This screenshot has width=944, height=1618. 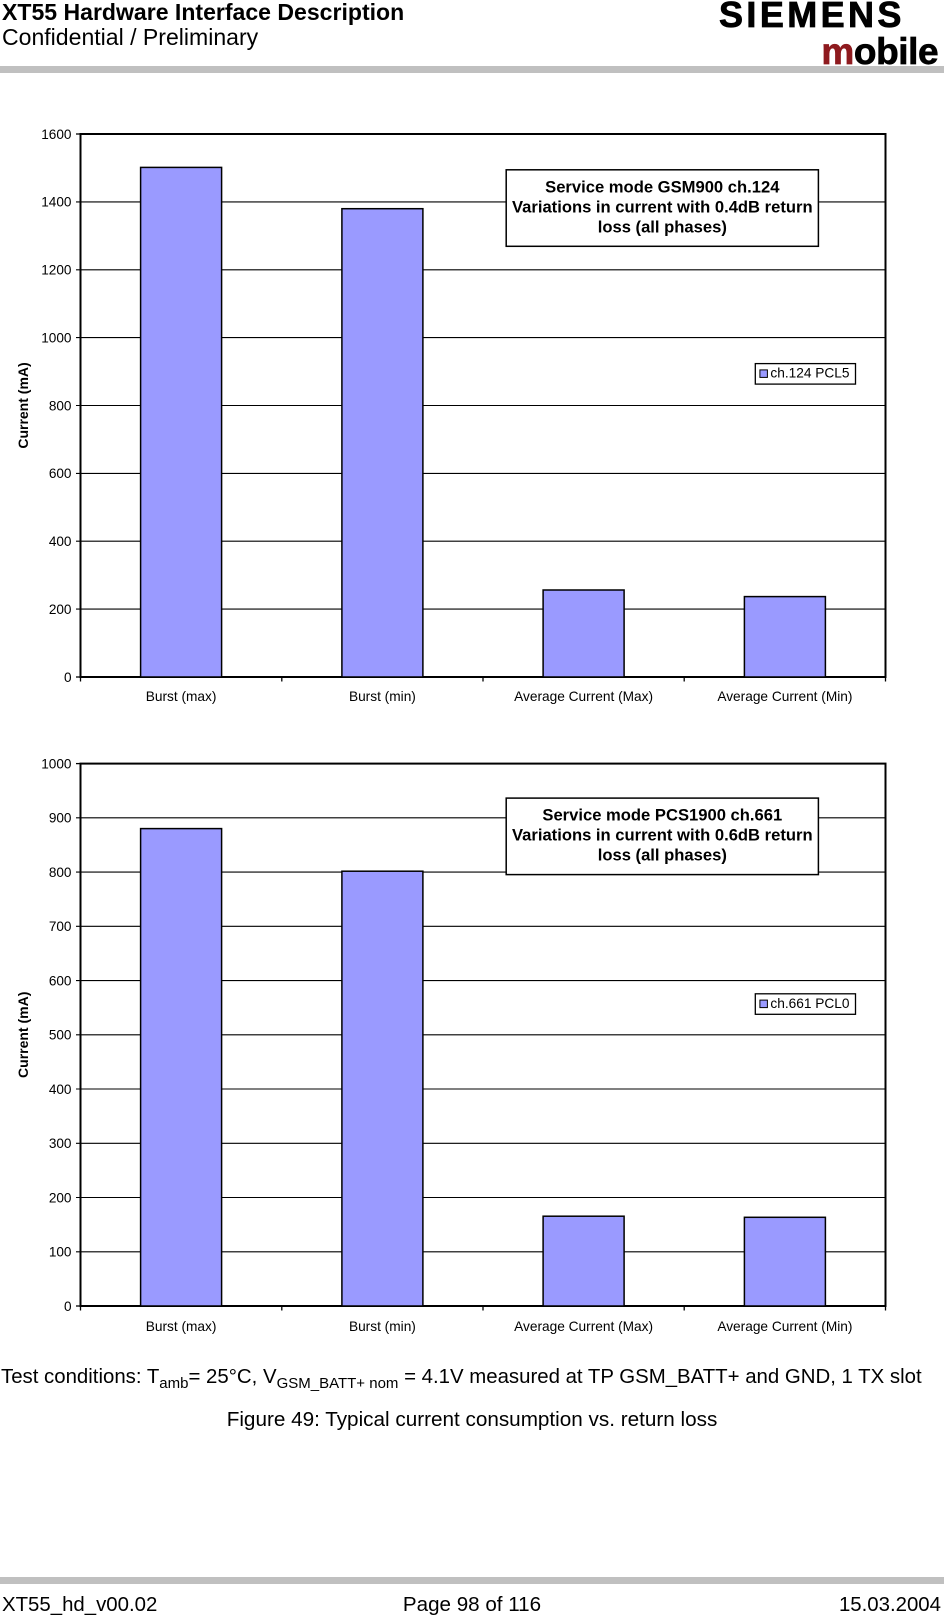 What do you see at coordinates (56, 202) in the screenshot?
I see `svg-text: 1400` at bounding box center [56, 202].